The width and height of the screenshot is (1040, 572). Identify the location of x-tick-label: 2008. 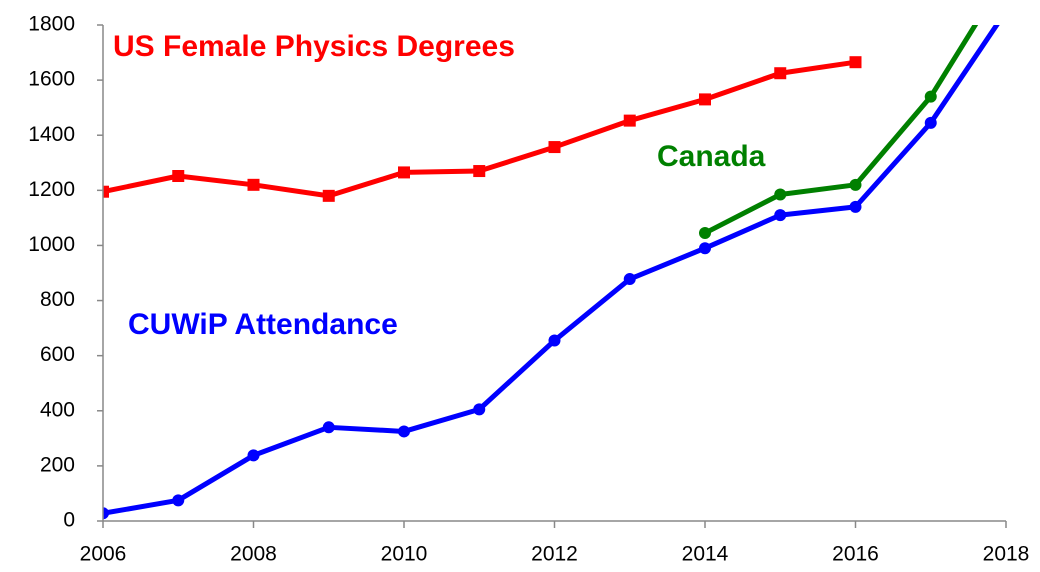
(253, 554).